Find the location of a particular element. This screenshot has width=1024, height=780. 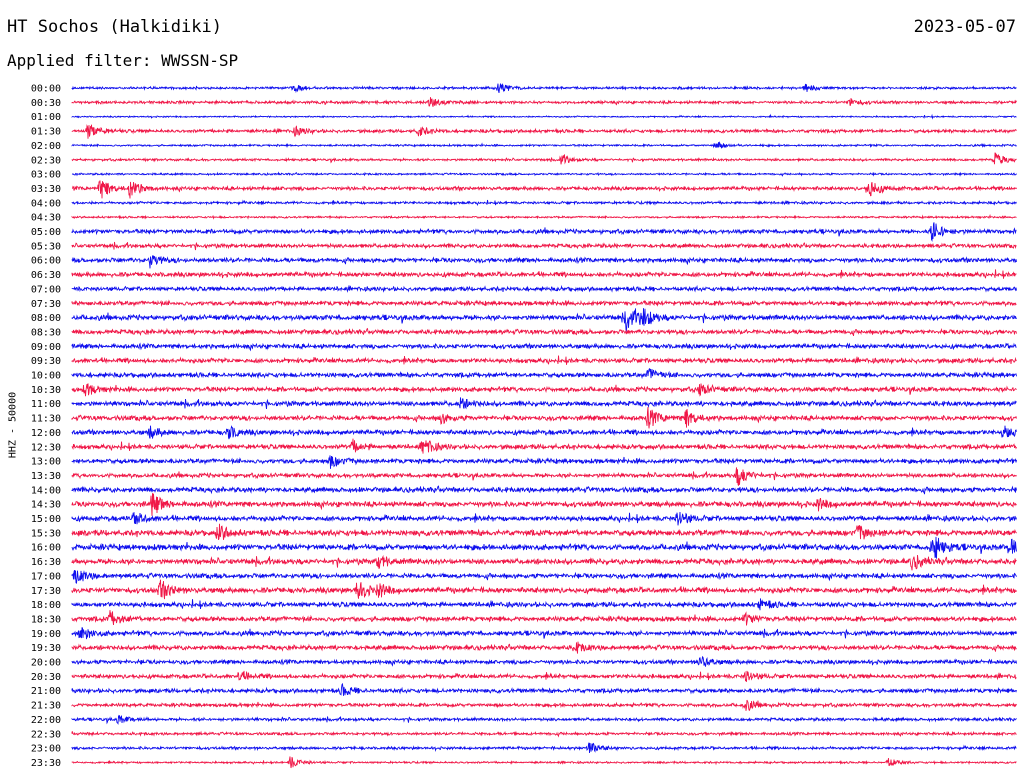

time-tick-label: 14:00 is located at coordinates (46, 490).